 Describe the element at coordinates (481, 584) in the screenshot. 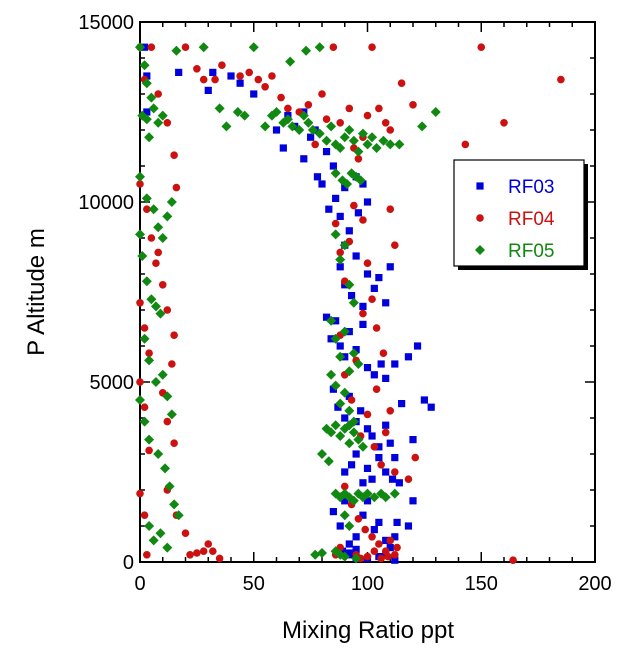

I see `x-tick-label: 150` at that location.